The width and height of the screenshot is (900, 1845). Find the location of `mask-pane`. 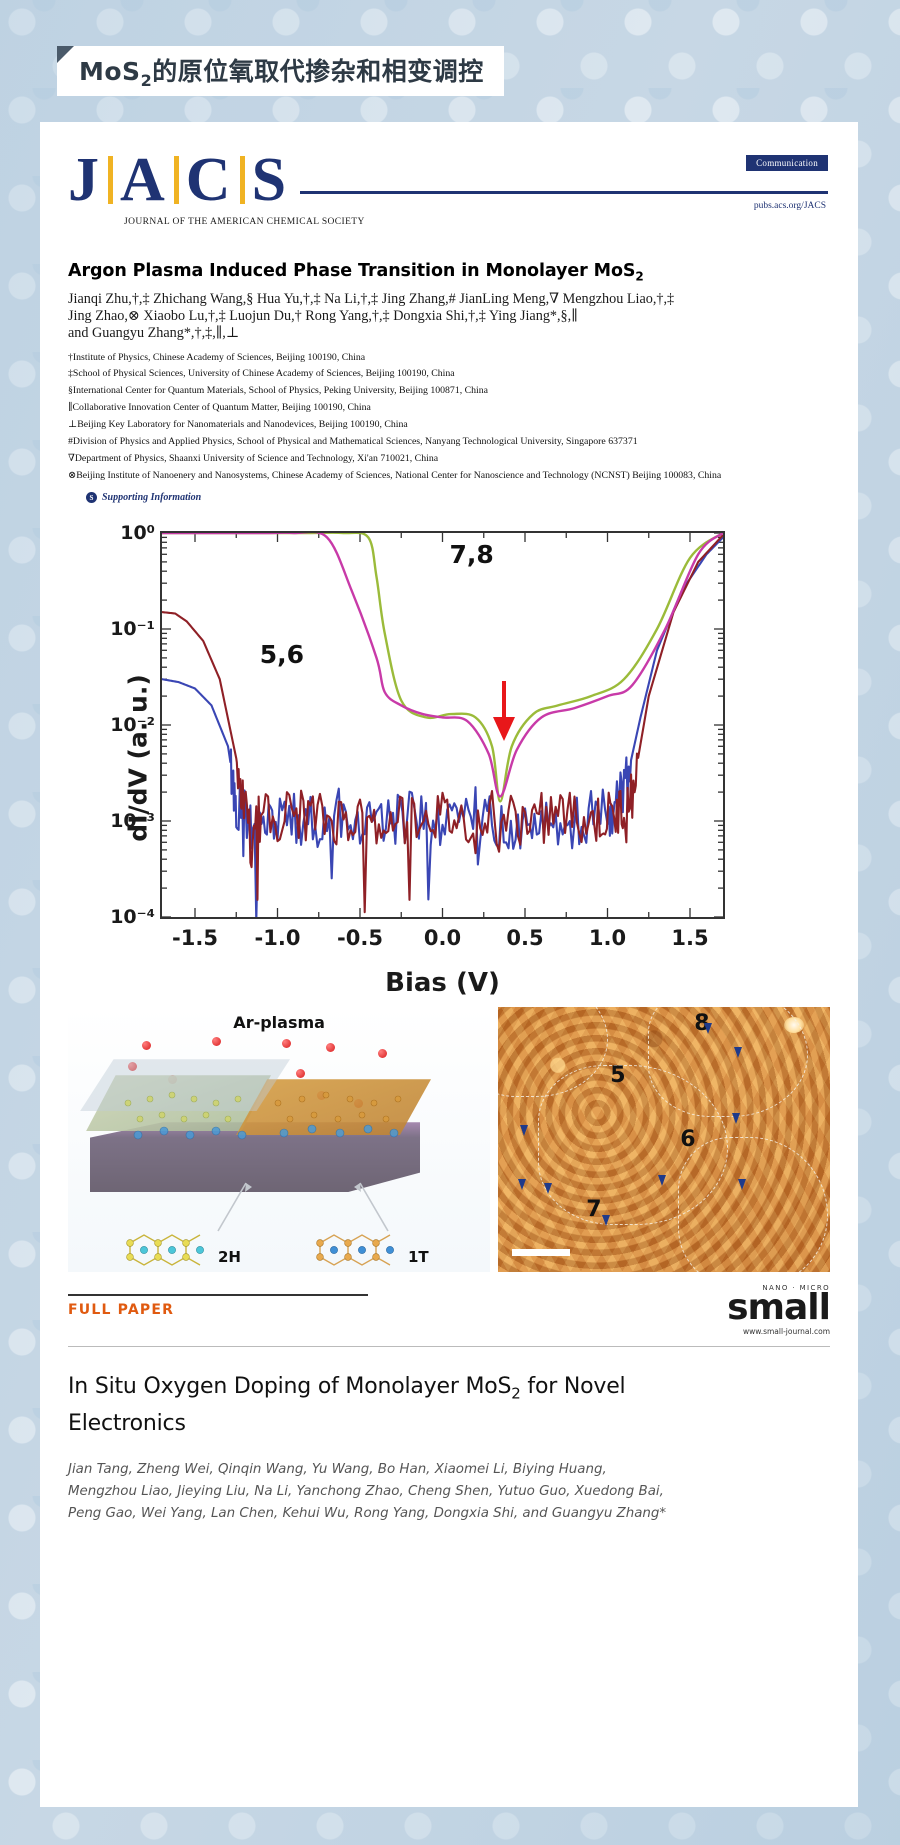

mask-pane is located at coordinates (185, 1085).